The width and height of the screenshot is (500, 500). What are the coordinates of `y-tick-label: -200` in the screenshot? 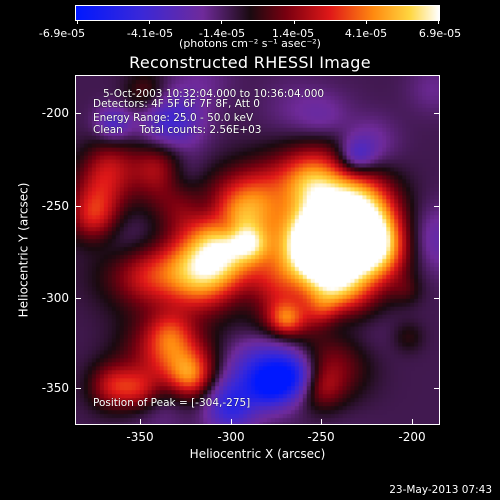 It's located at (55, 113).